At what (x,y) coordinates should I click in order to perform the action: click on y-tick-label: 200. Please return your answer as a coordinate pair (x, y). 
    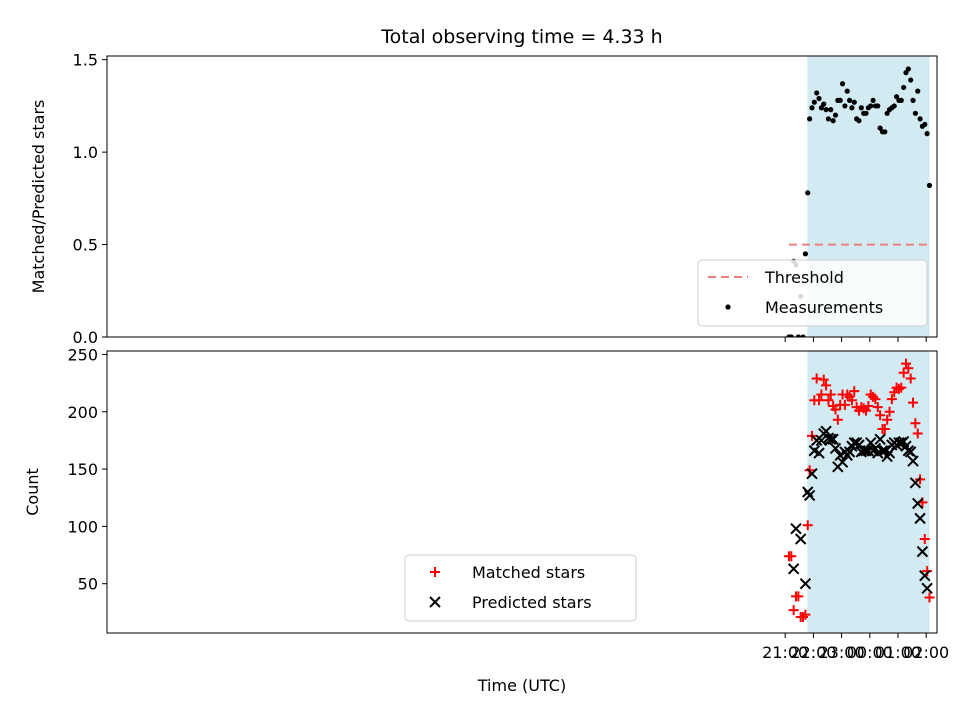
    Looking at the image, I should click on (82, 412).